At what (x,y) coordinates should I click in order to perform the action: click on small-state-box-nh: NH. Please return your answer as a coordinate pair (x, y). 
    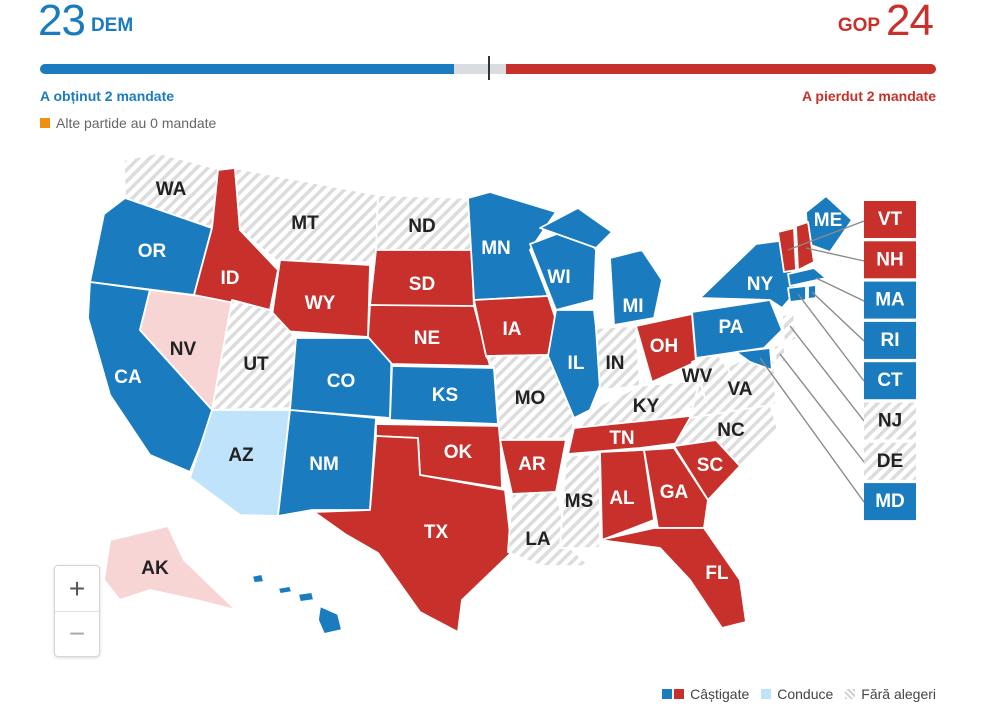
    Looking at the image, I should click on (890, 260).